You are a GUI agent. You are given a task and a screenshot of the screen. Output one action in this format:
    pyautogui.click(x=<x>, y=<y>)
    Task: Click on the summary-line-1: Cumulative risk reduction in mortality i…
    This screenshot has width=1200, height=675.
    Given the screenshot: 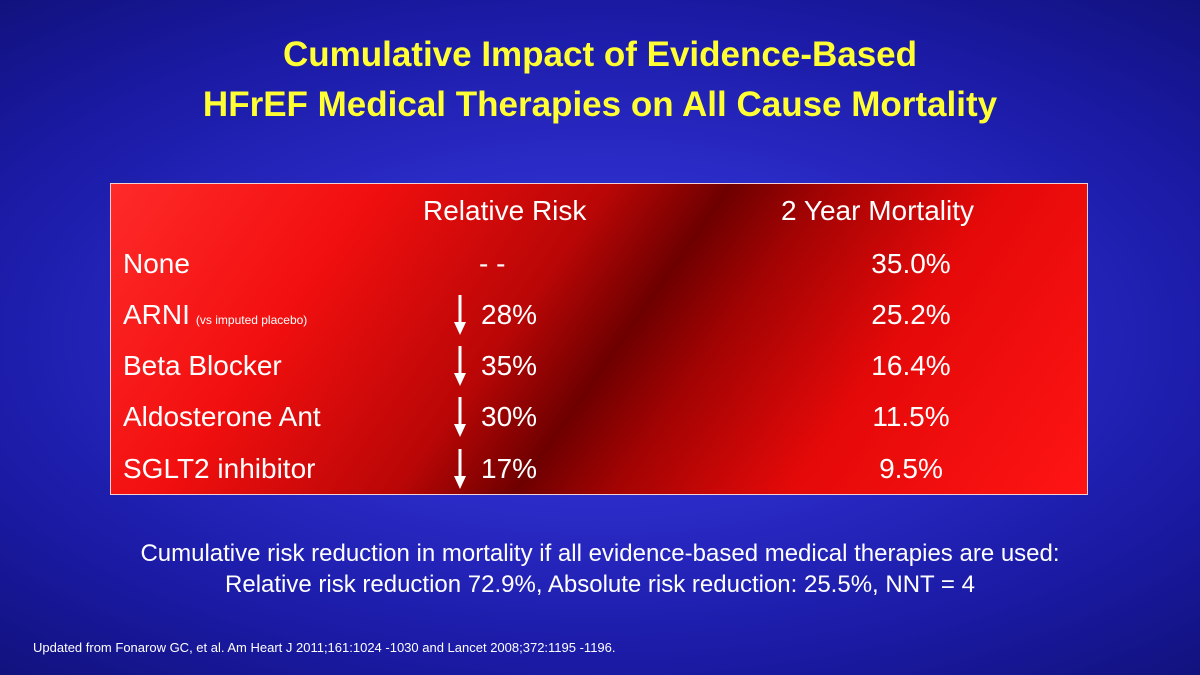 What is the action you would take?
    pyautogui.click(x=600, y=553)
    